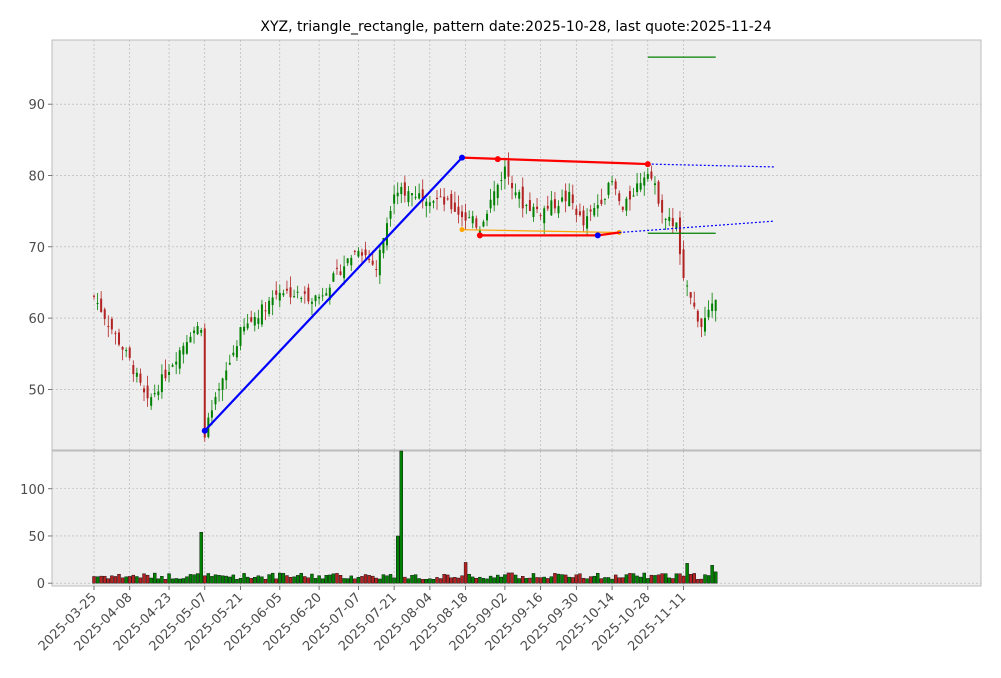 The image size is (1001, 678). Describe the element at coordinates (597, 235) in the screenshot. I see `lower-touch-point-blue` at that location.